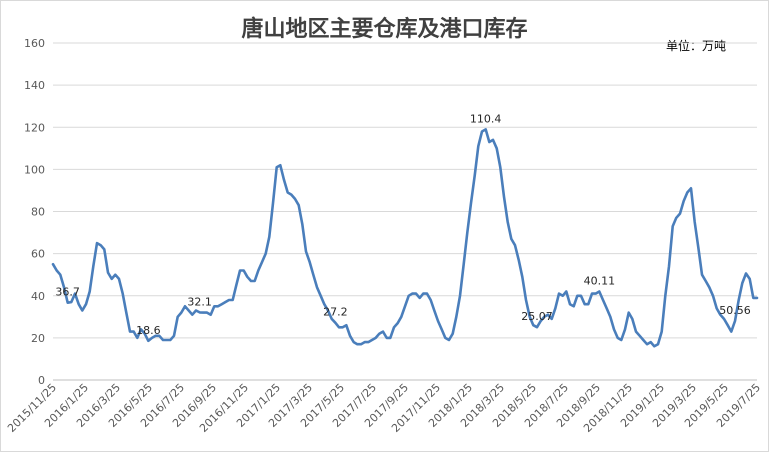 This screenshot has width=769, height=452. I want to click on data-label: 110.4, so click(486, 118).